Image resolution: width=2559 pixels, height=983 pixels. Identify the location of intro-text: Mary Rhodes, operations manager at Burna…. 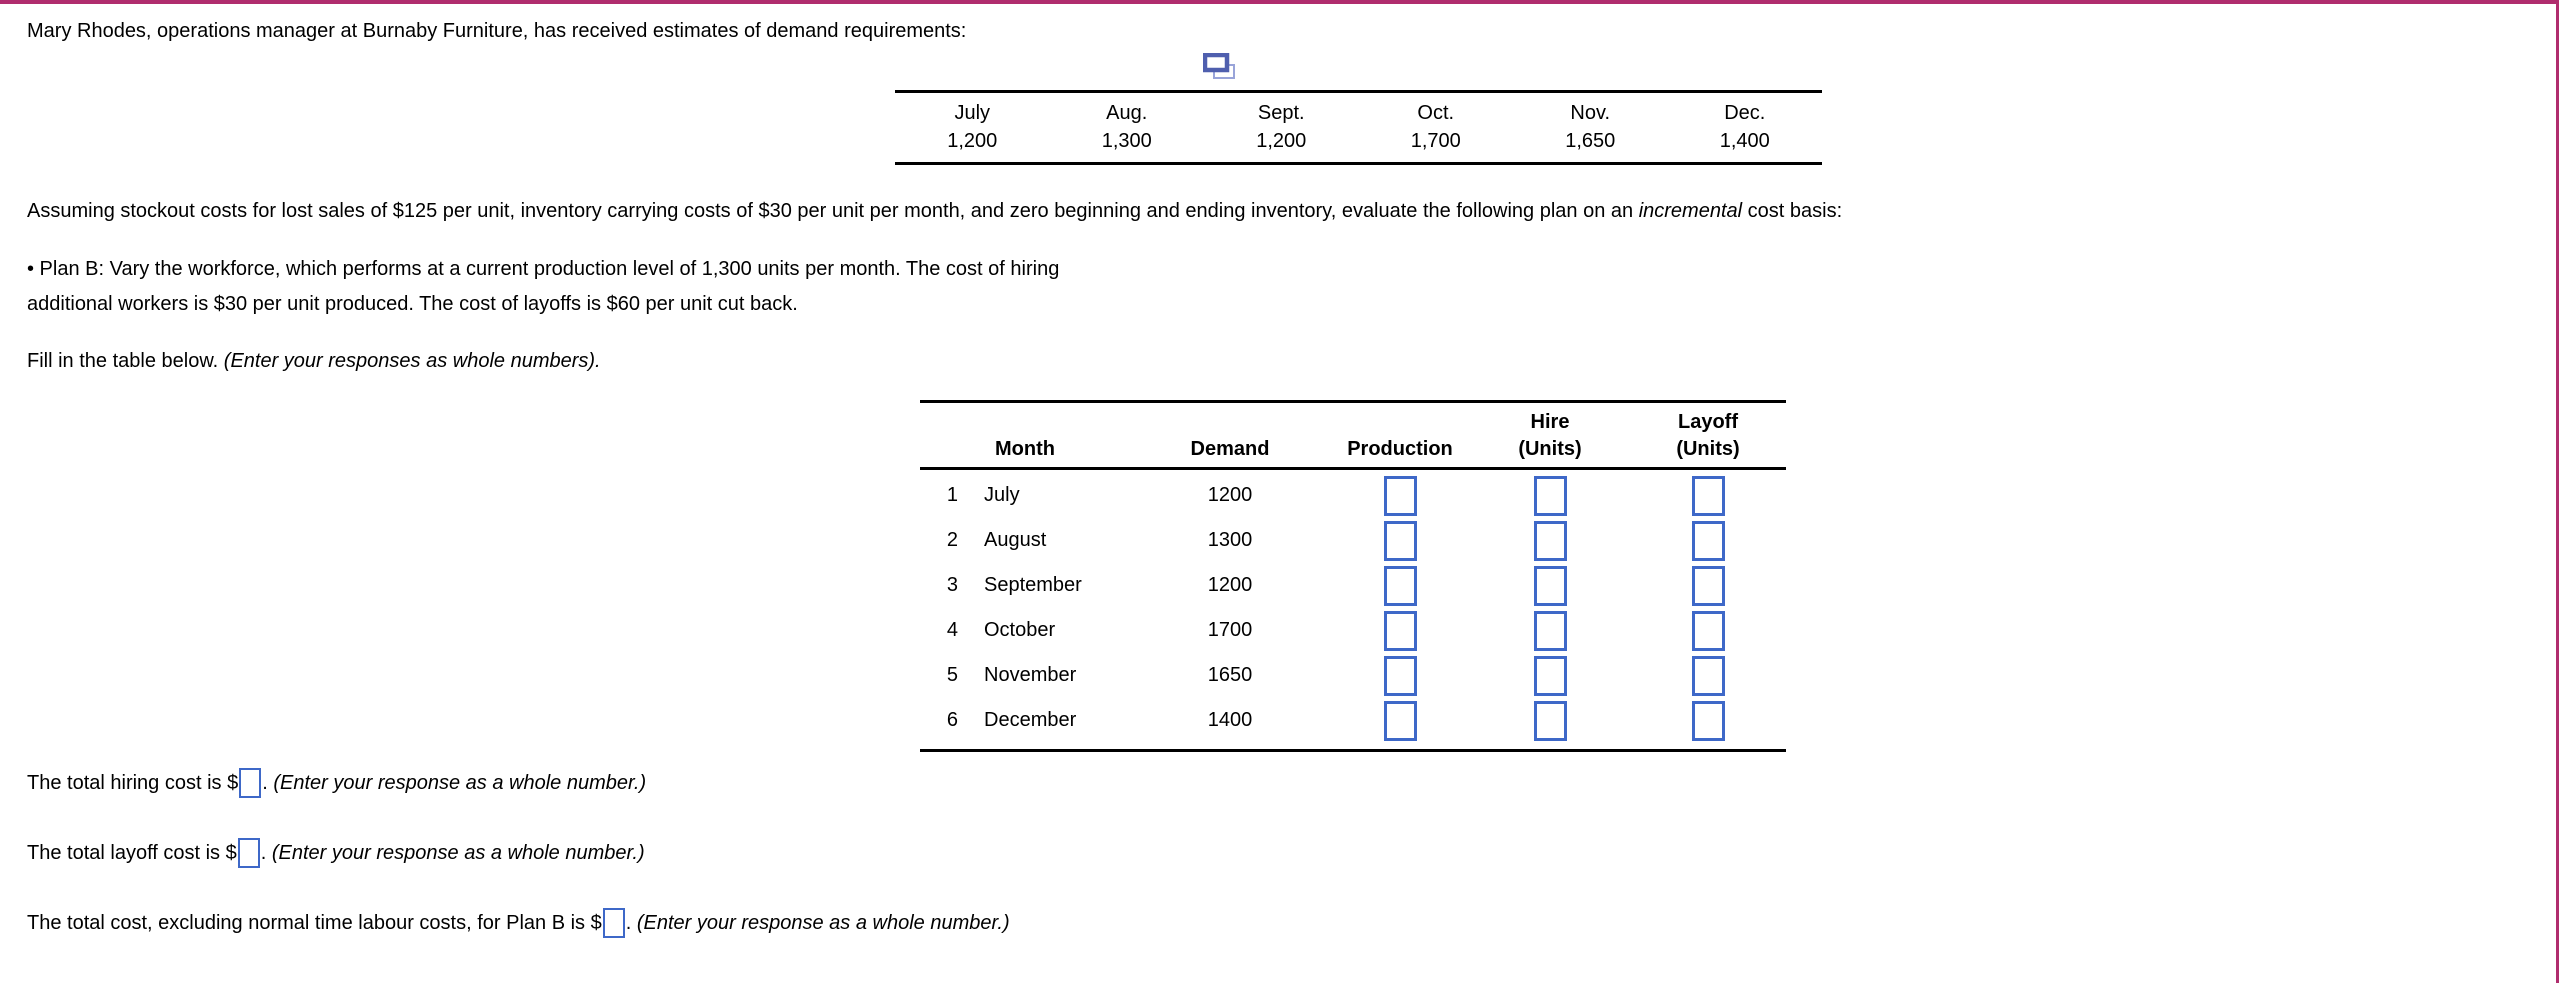
(497, 31).